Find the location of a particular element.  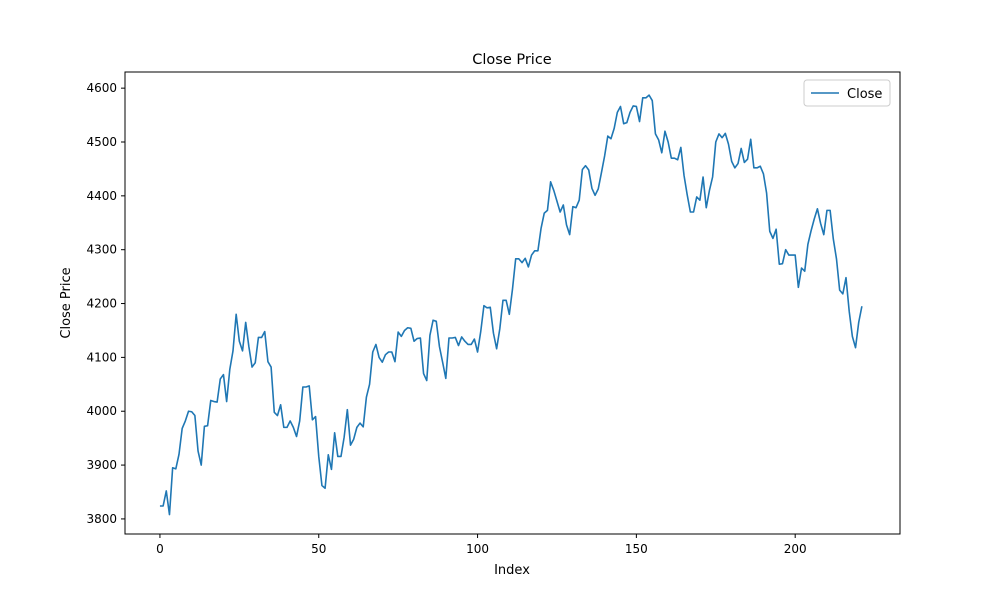

legend-label: Close is located at coordinates (864, 94).